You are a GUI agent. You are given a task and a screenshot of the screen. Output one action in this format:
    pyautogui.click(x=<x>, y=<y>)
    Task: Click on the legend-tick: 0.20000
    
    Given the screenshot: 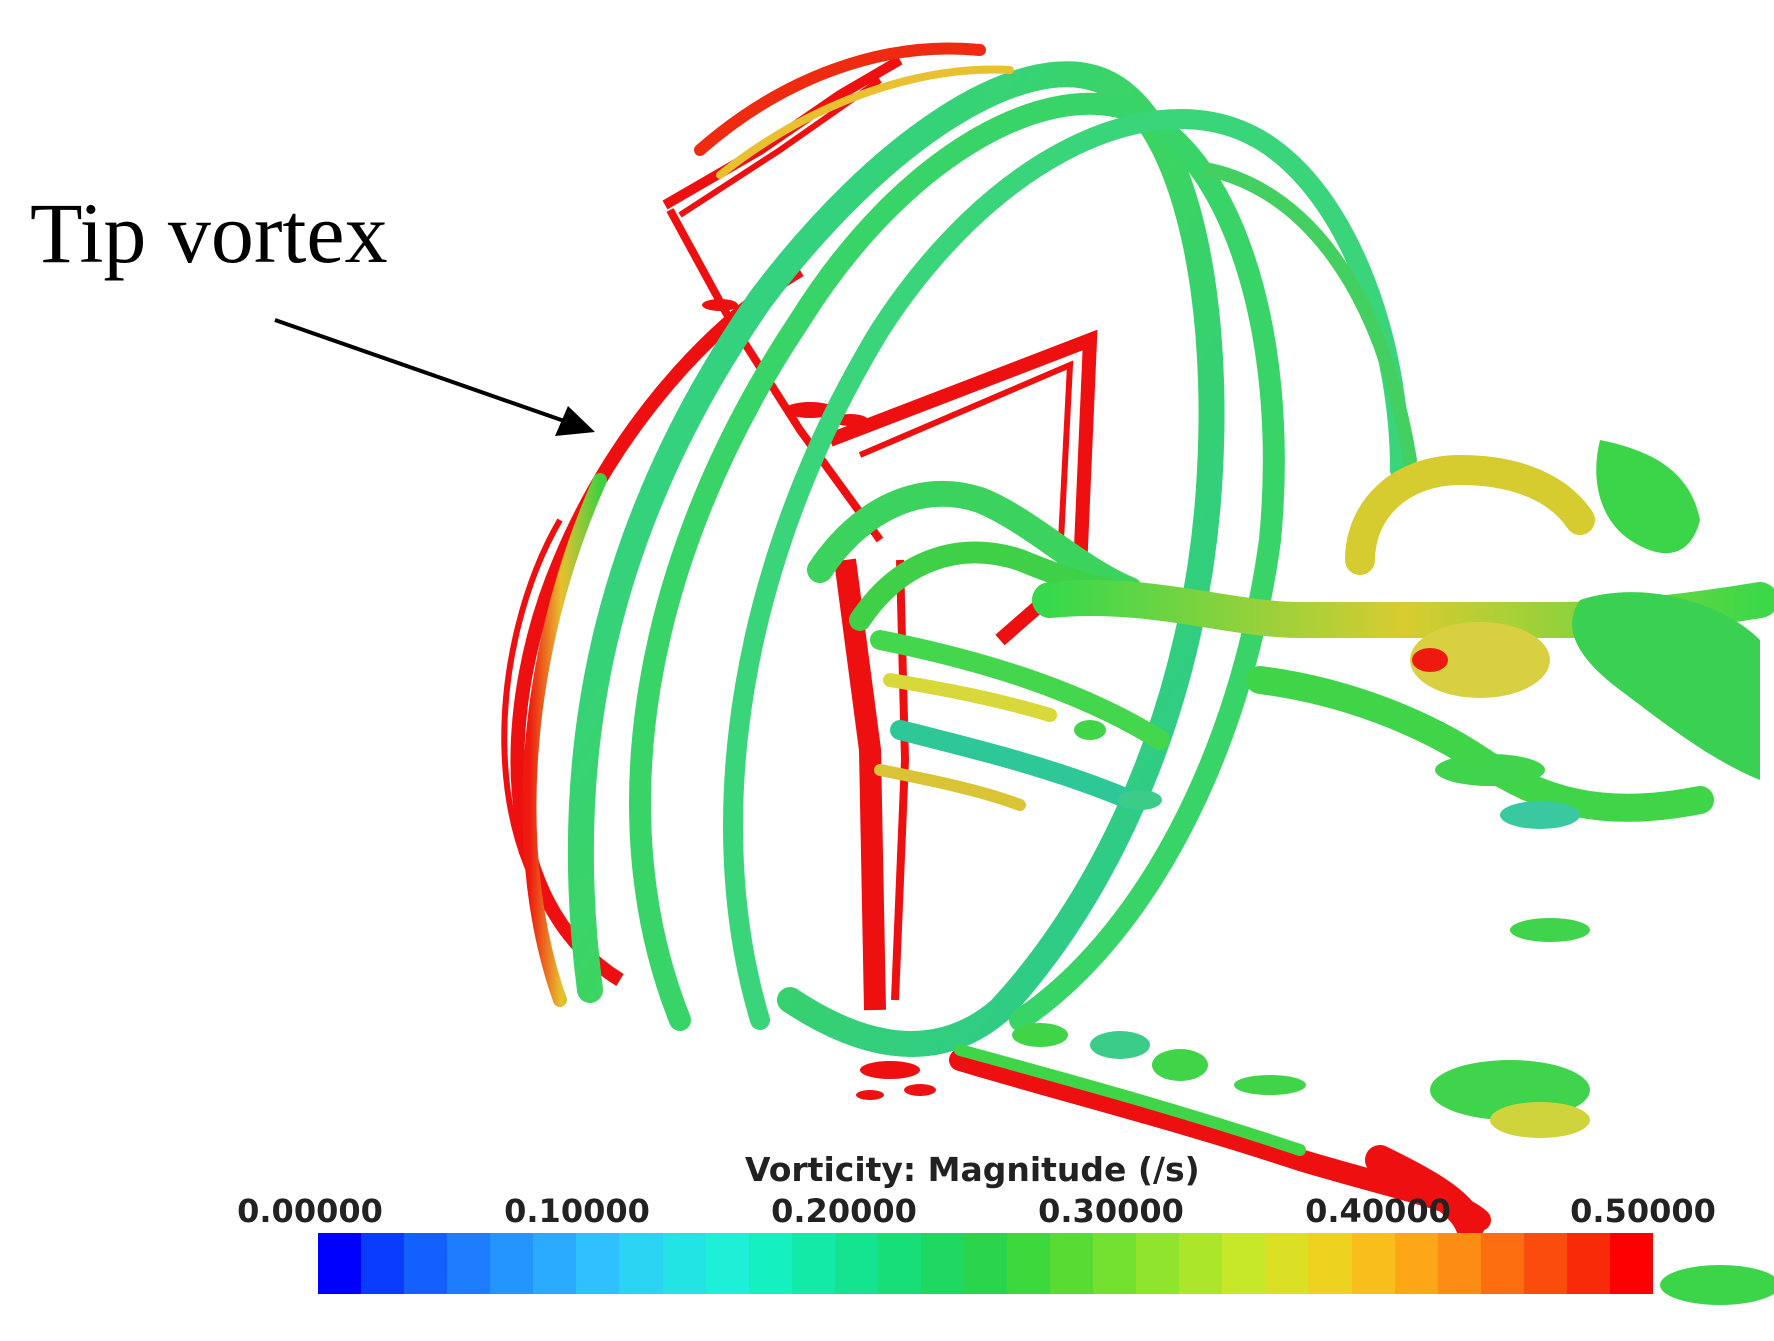 What is the action you would take?
    pyautogui.click(x=844, y=1211)
    